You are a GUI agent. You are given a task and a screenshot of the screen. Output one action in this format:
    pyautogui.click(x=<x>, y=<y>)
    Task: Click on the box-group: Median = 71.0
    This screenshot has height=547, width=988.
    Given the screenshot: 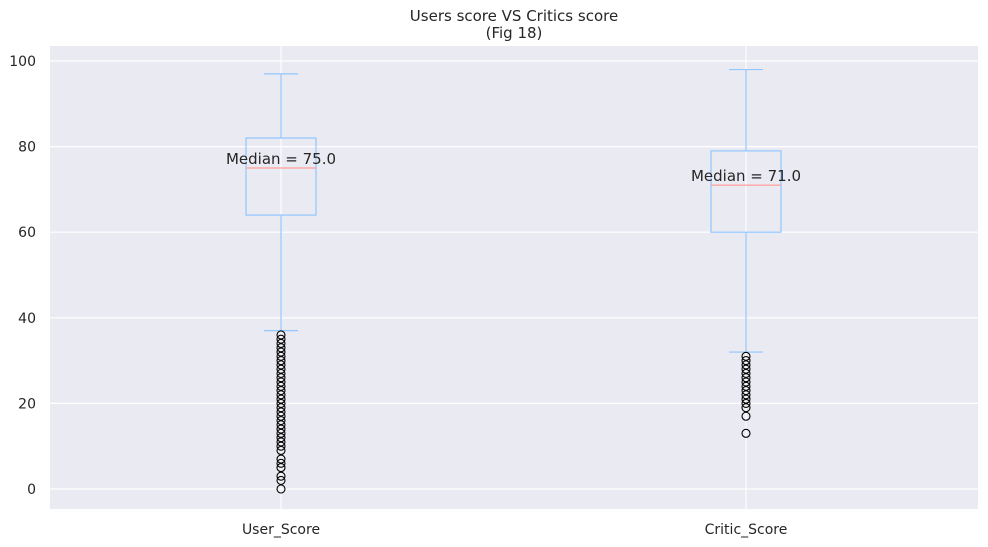 What is the action you would take?
    pyautogui.click(x=746, y=253)
    